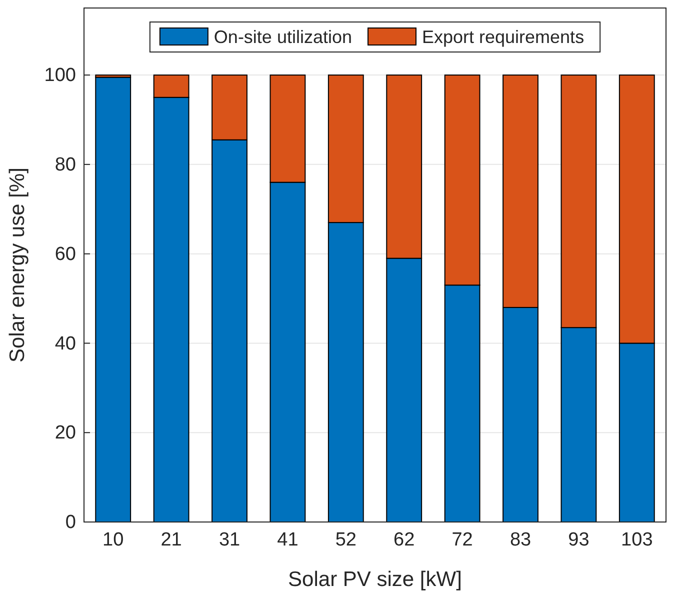 The width and height of the screenshot is (675, 592). What do you see at coordinates (521, 539) in the screenshot?
I see `x-tick-label: 83` at bounding box center [521, 539].